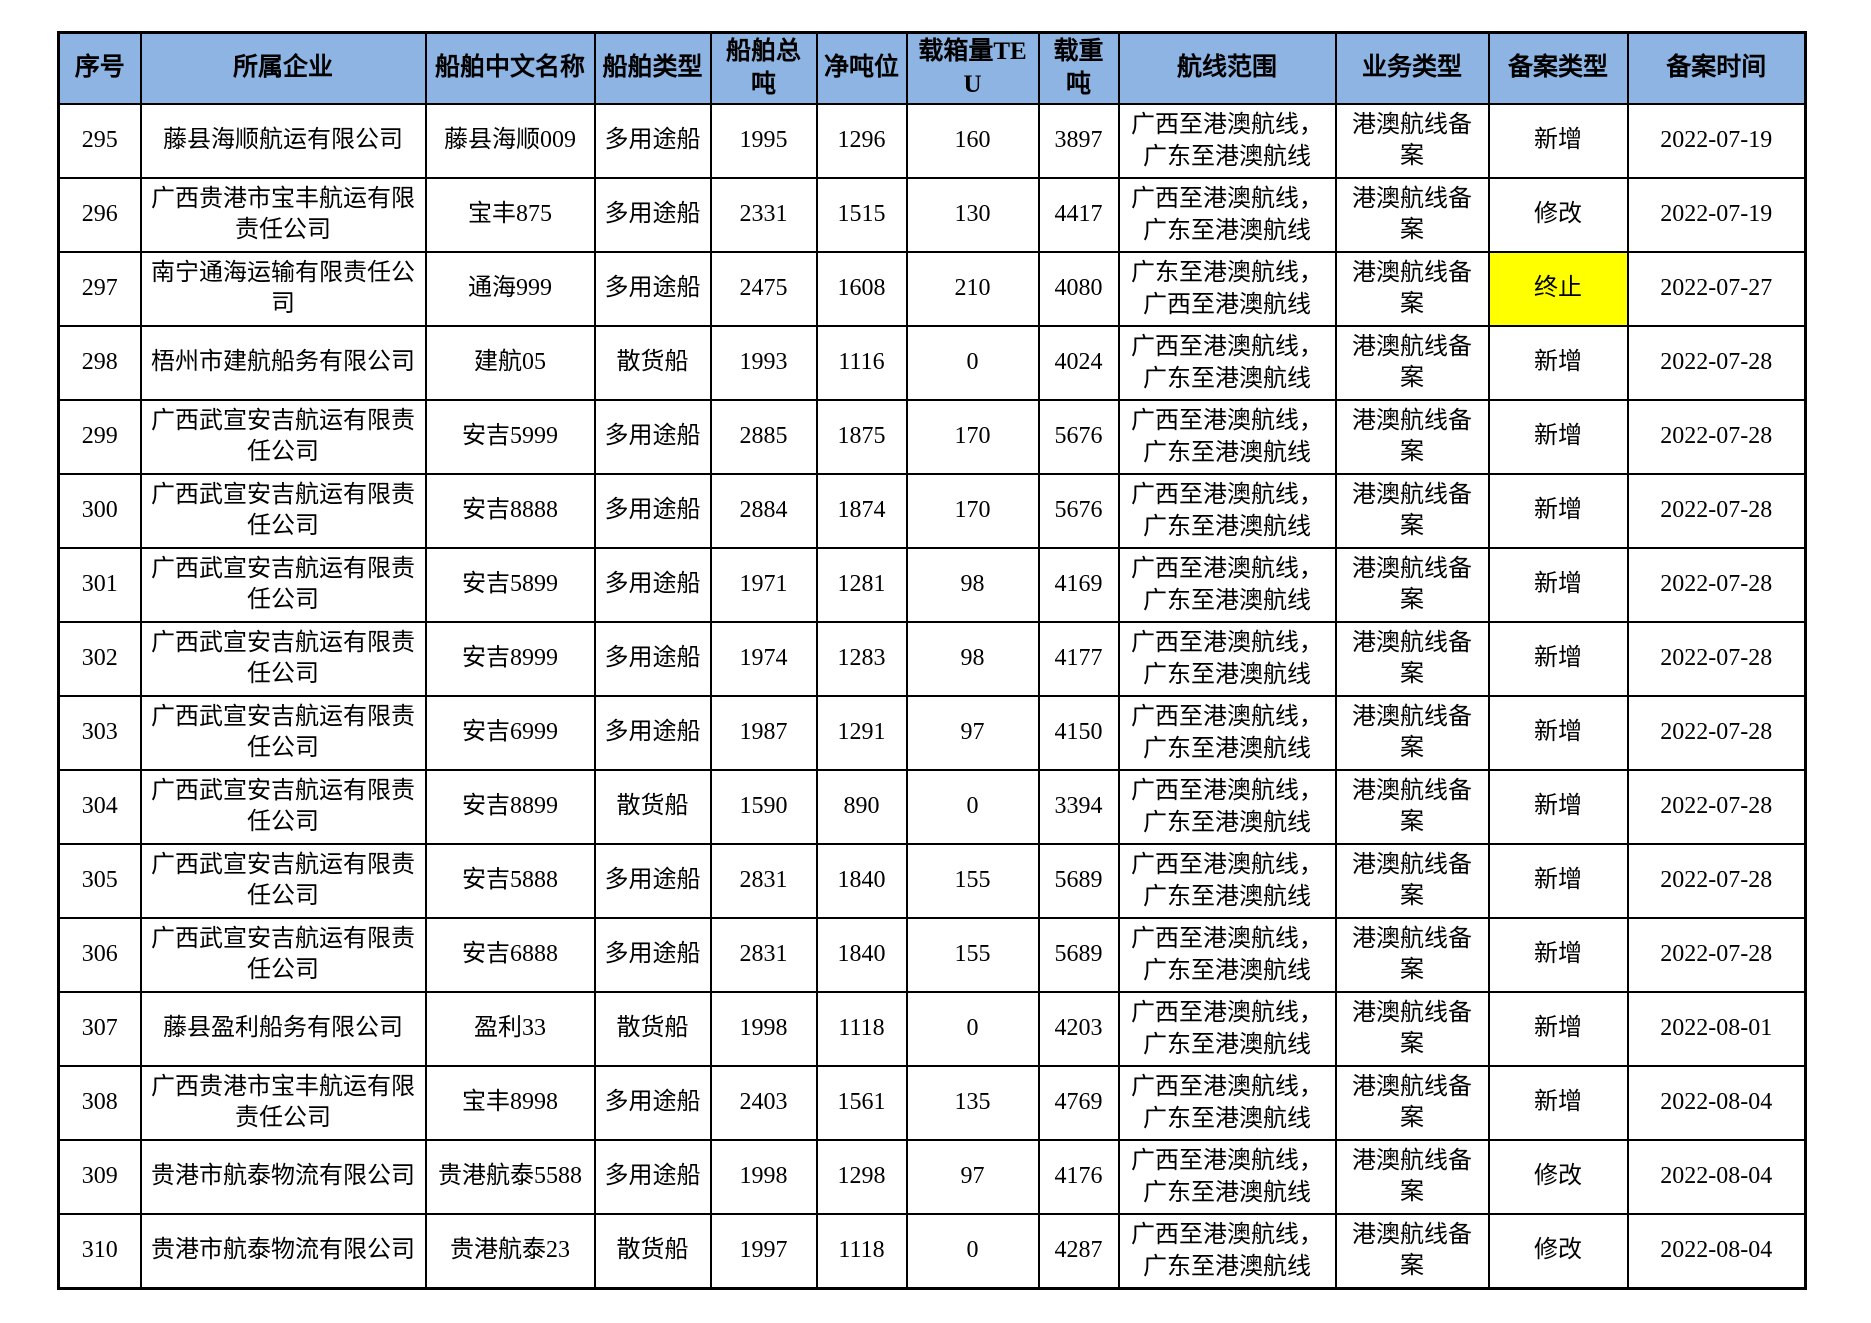 This screenshot has width=1871, height=1323. What do you see at coordinates (1558, 289) in the screenshot?
I see `cell-filing-type-highlighted: 终止` at bounding box center [1558, 289].